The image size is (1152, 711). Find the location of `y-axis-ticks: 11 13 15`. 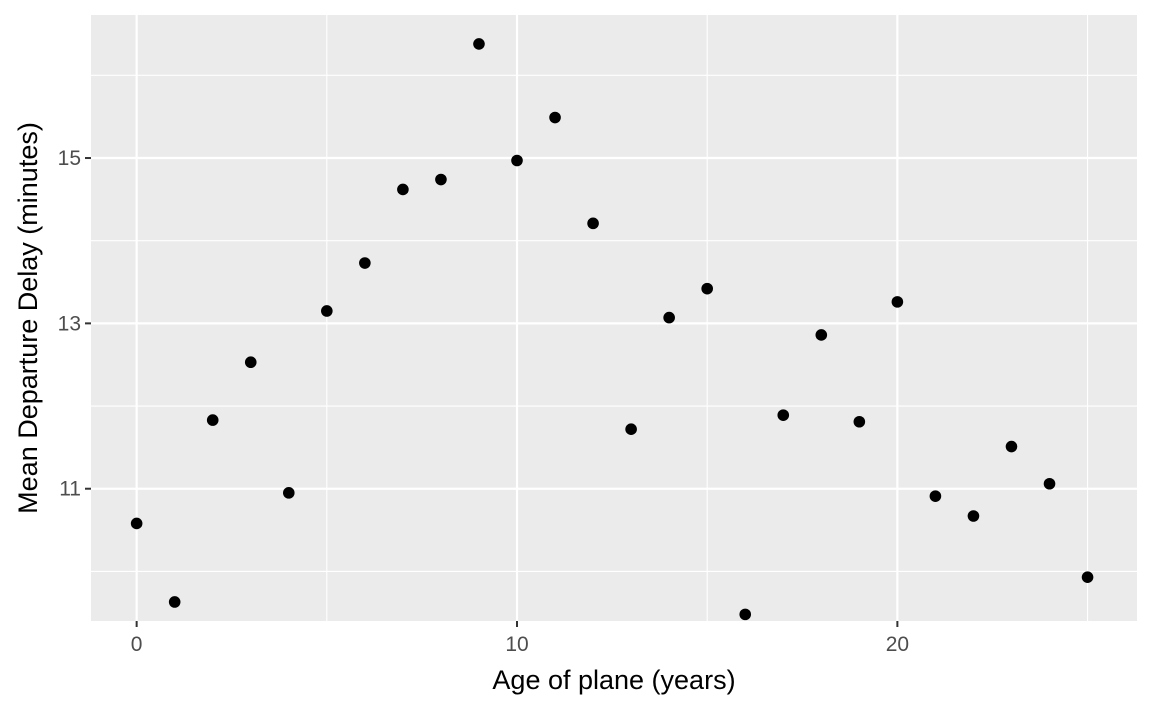

y-axis-ticks: 11 13 15 is located at coordinates (74, 324).